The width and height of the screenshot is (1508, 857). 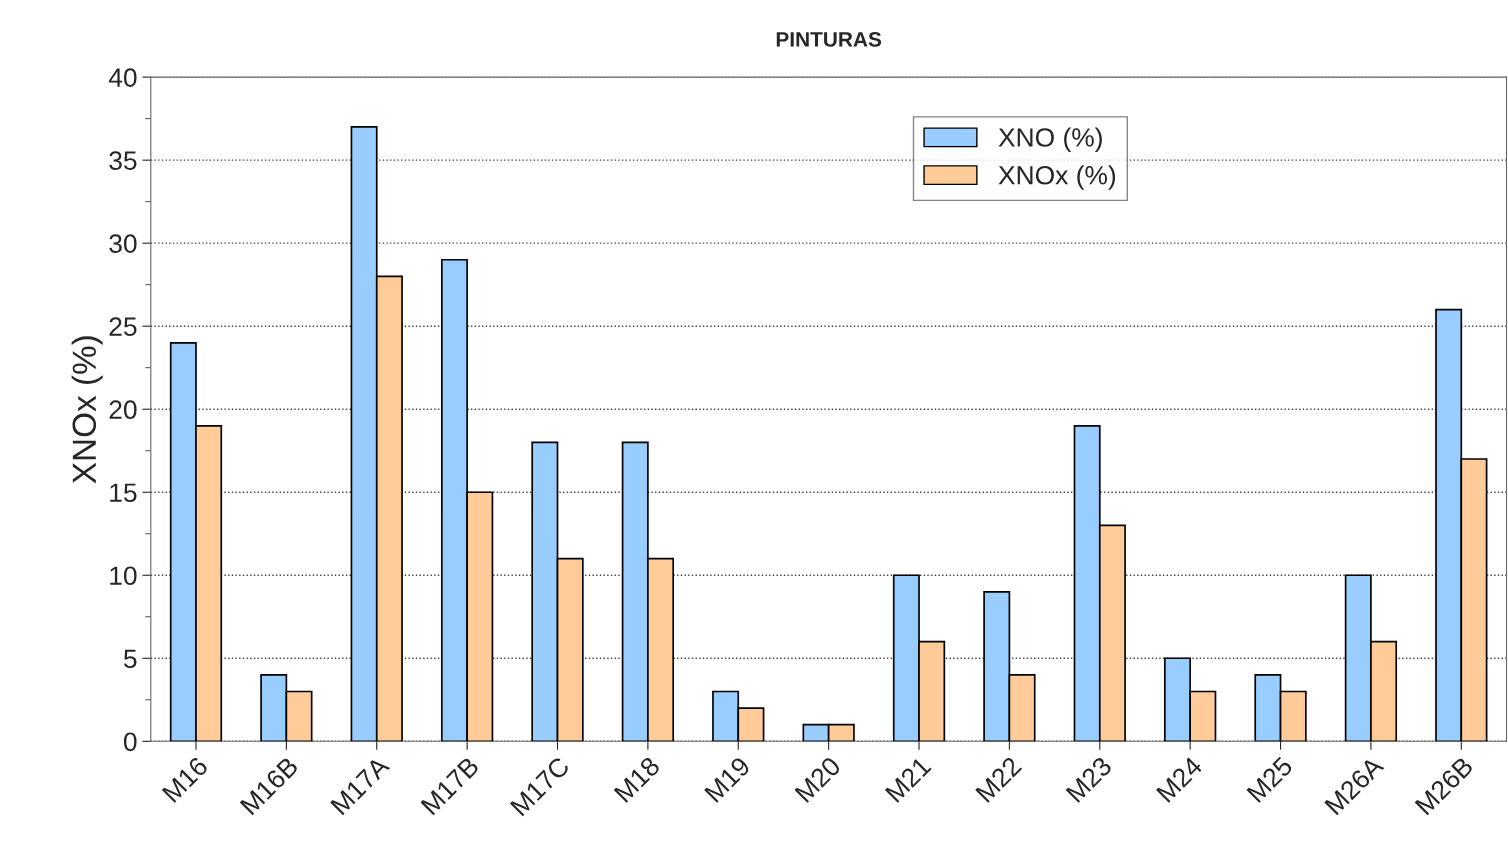 What do you see at coordinates (1050, 140) in the screenshot?
I see `legend-label: XNO (%)` at bounding box center [1050, 140].